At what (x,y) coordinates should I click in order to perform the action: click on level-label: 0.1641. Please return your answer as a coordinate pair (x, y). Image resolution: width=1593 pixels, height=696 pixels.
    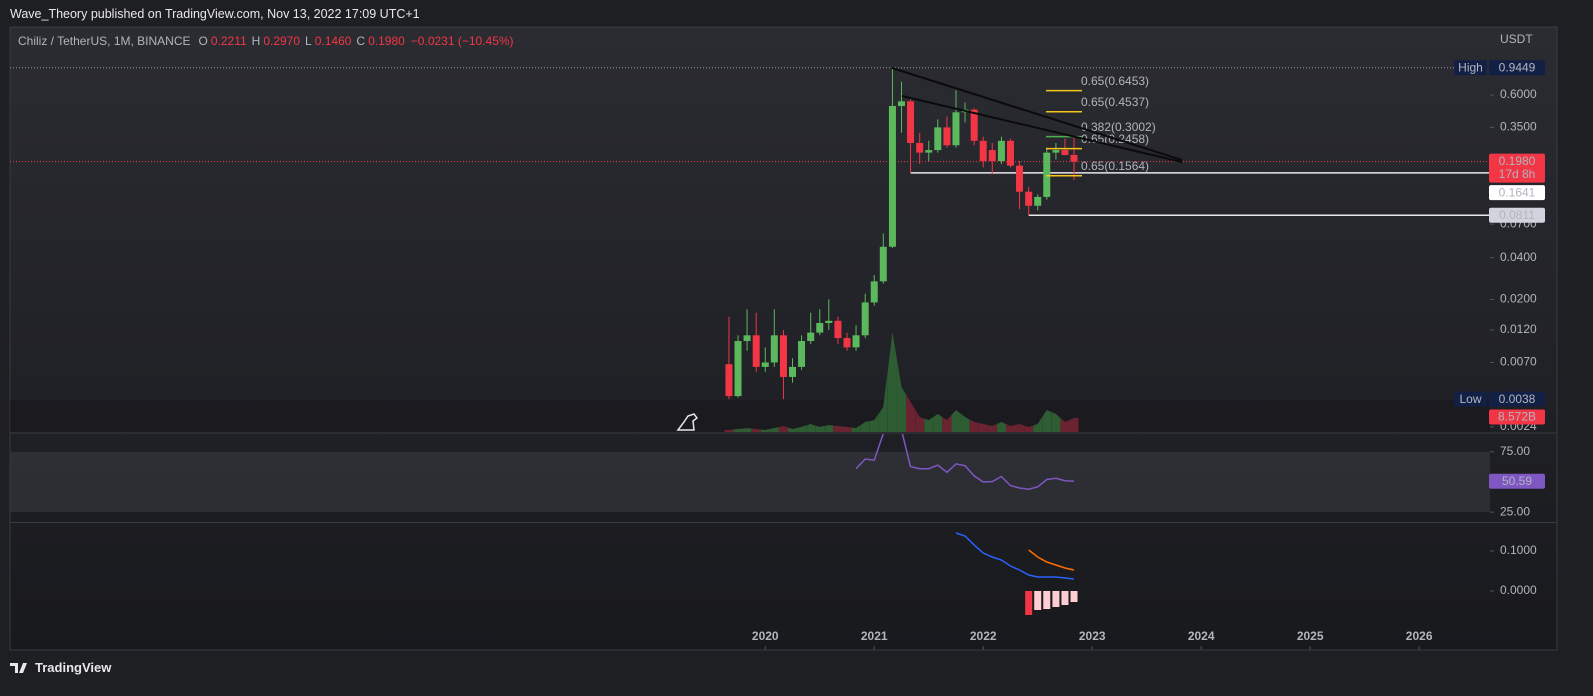
    Looking at the image, I should click on (1517, 192).